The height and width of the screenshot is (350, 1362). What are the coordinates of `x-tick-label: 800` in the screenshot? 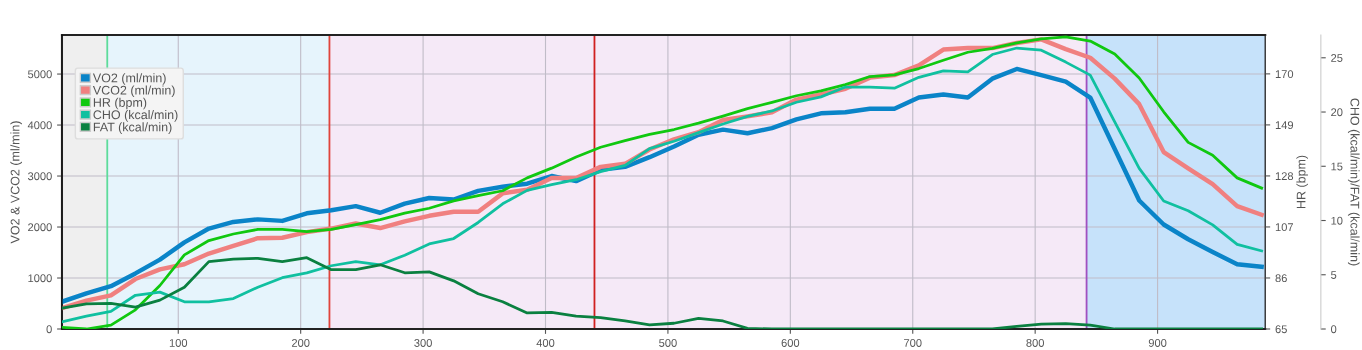 It's located at (1035, 343).